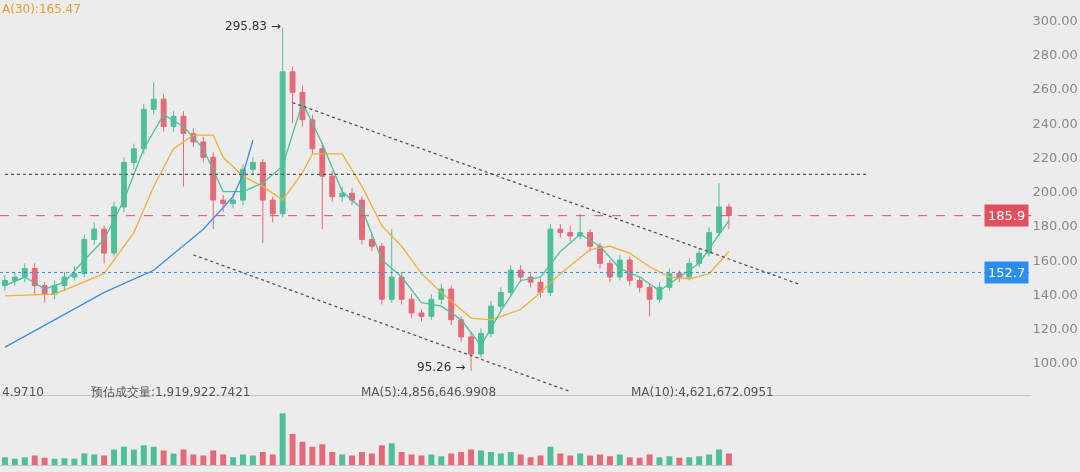 The height and width of the screenshot is (472, 1080). Describe the element at coordinates (1055, 123) in the screenshot. I see `y-tick-label: 240.00` at that location.